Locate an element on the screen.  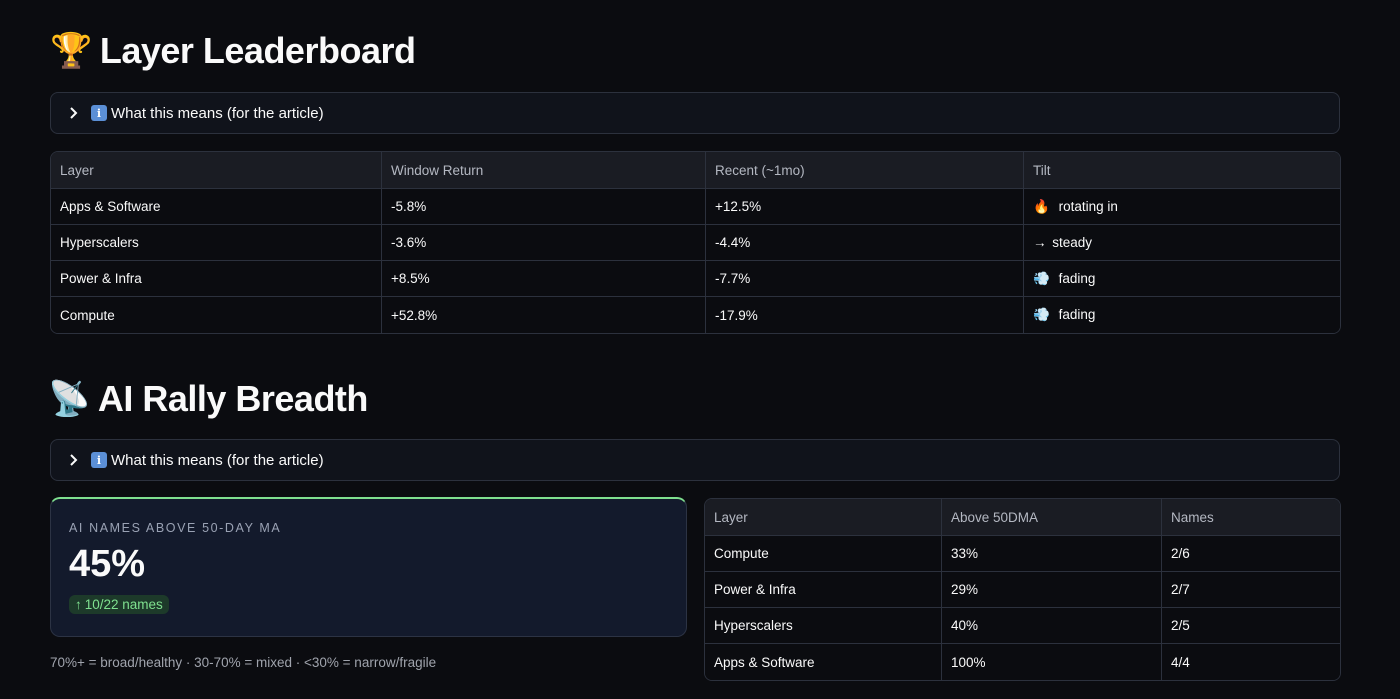
cell-recent: -7.7% is located at coordinates (865, 279).